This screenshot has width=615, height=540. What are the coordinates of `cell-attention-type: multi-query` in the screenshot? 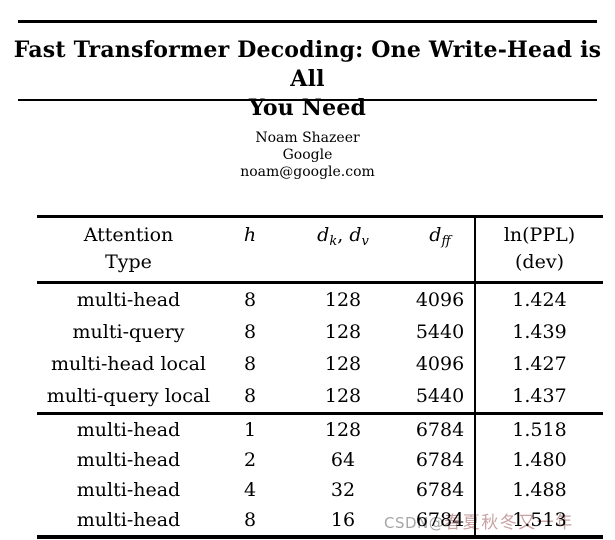 It's located at (128, 332).